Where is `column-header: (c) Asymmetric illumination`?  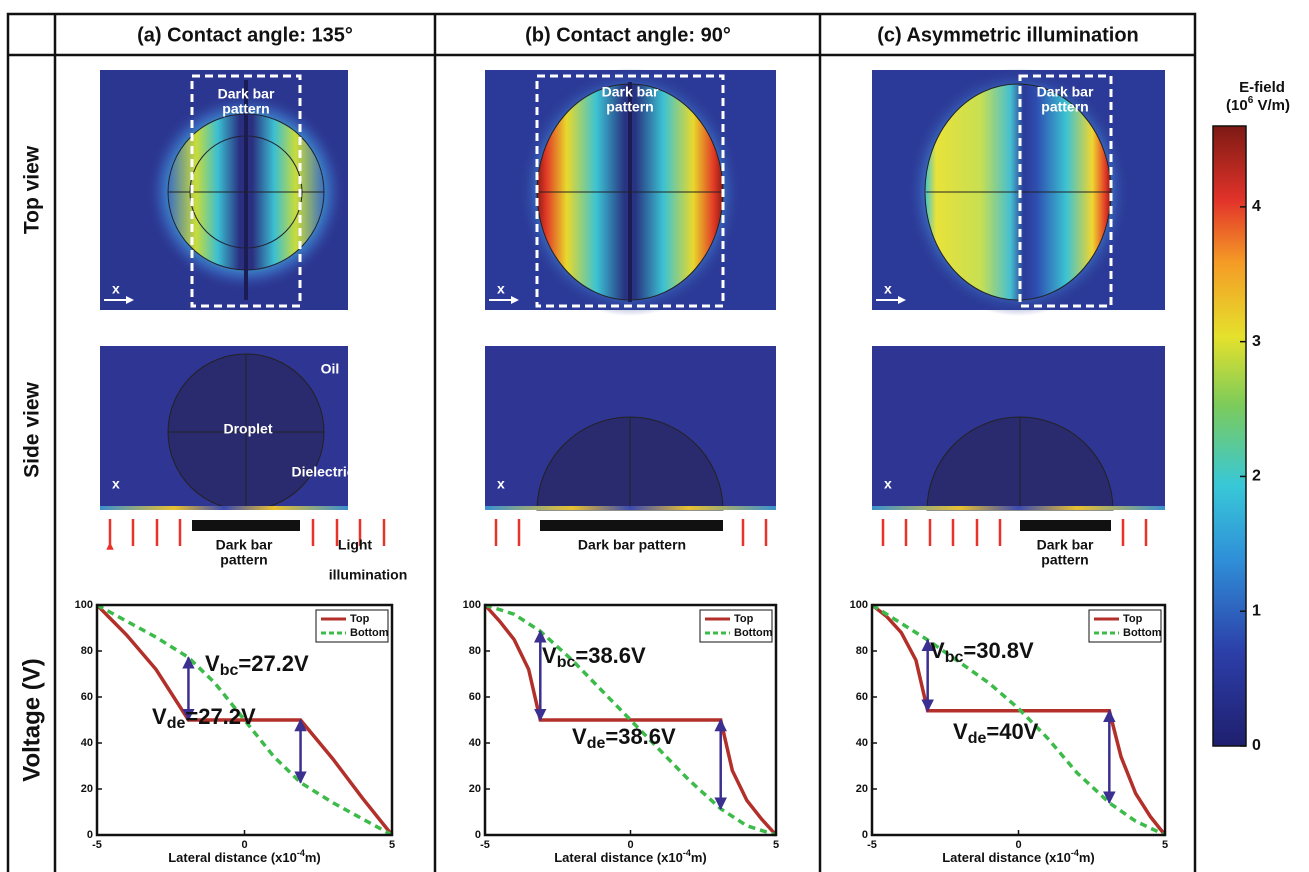
column-header: (c) Asymmetric illumination is located at coordinates (1008, 35).